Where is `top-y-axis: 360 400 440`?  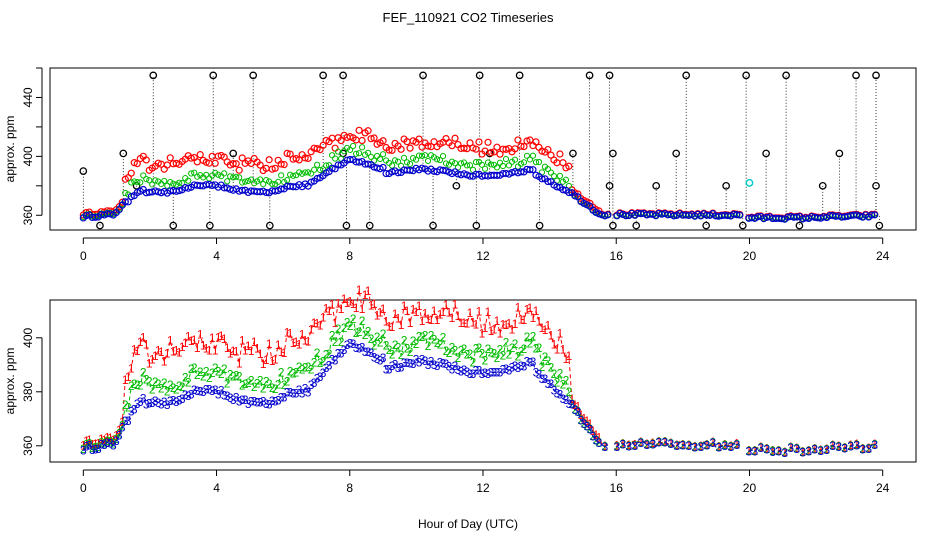
top-y-axis: 360 400 440 is located at coordinates (32, 146).